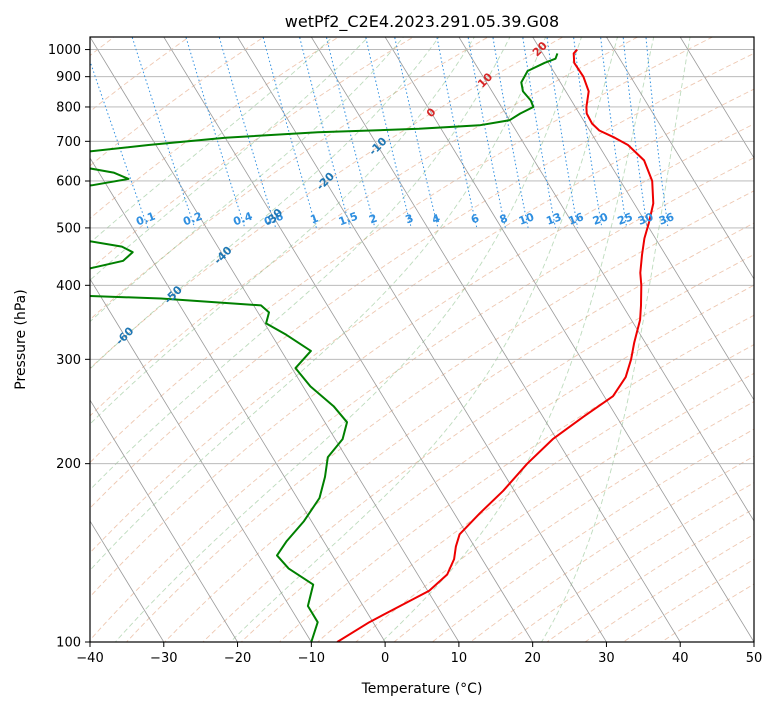 This screenshot has height=708, width=775. I want to click on mixing-ratio-label: 1, so click(315, 219).